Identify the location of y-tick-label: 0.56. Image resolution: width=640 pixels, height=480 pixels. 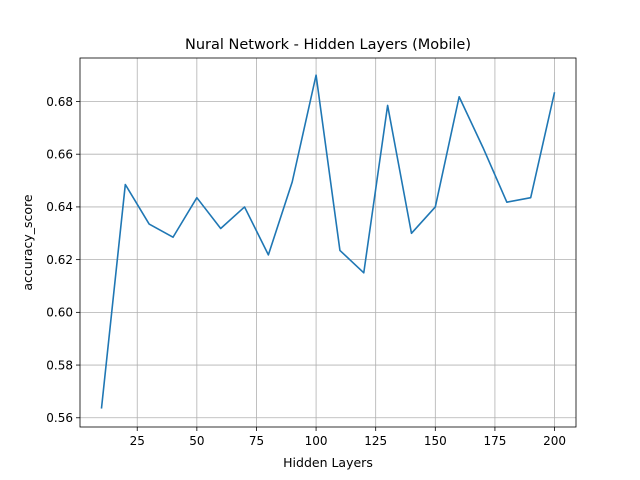
(59, 418).